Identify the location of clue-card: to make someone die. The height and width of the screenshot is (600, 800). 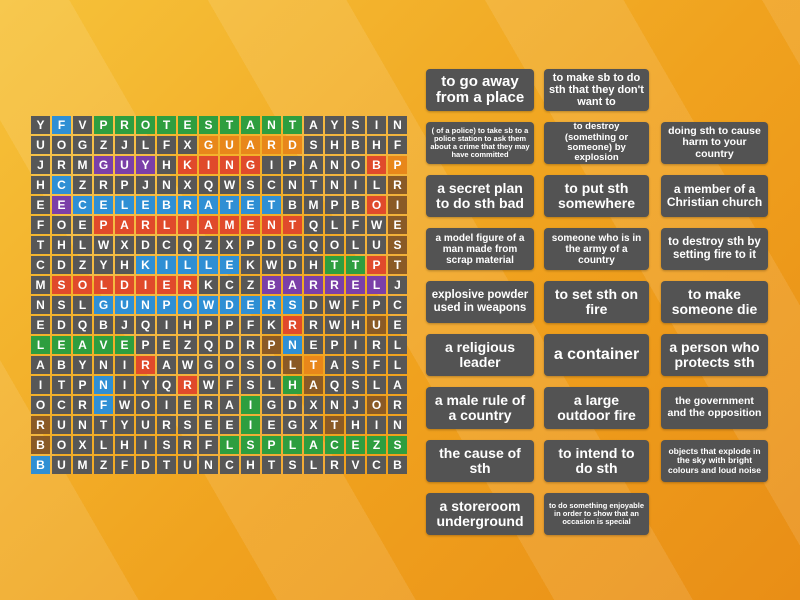
(714, 302).